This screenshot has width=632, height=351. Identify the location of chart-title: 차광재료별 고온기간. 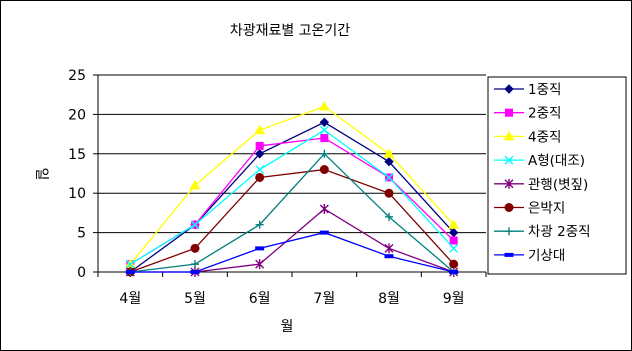
(290, 31).